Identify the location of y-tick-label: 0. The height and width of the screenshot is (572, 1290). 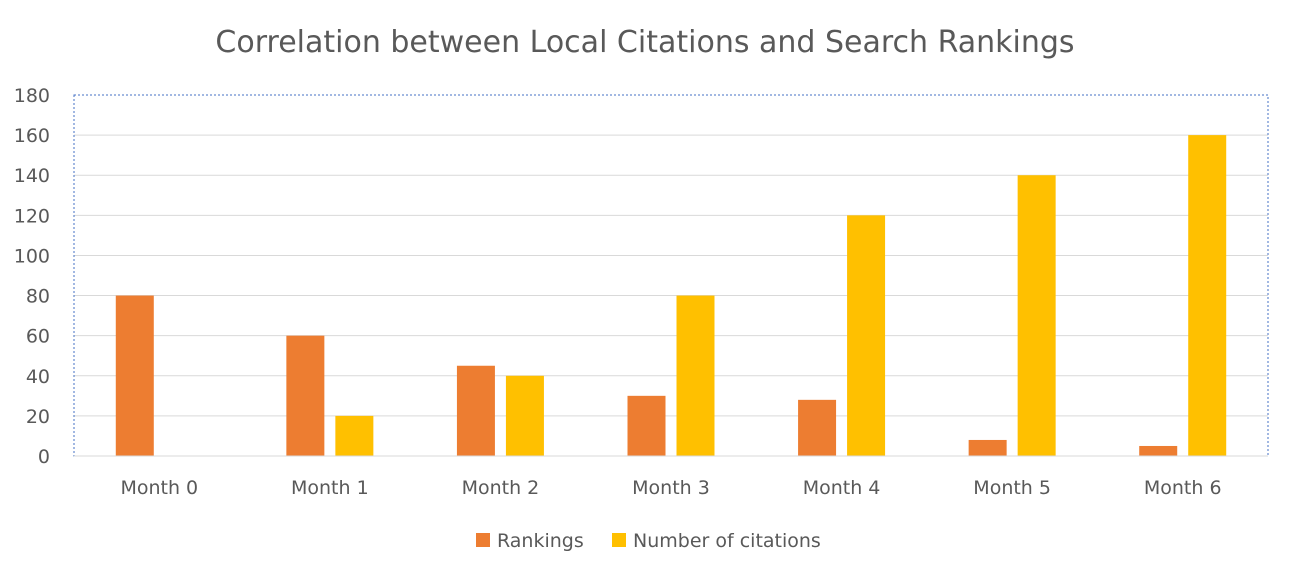
(44, 457).